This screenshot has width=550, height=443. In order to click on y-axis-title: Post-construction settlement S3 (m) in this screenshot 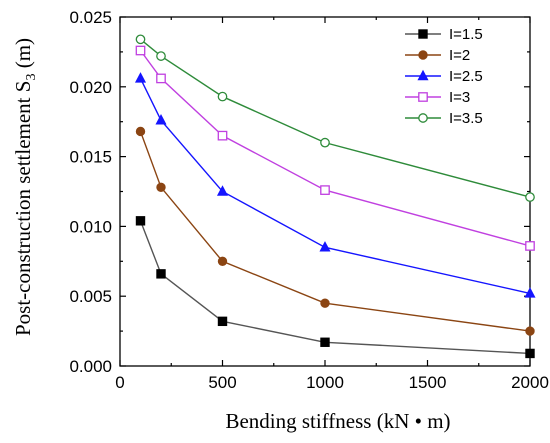, I will do `click(25, 187)`.